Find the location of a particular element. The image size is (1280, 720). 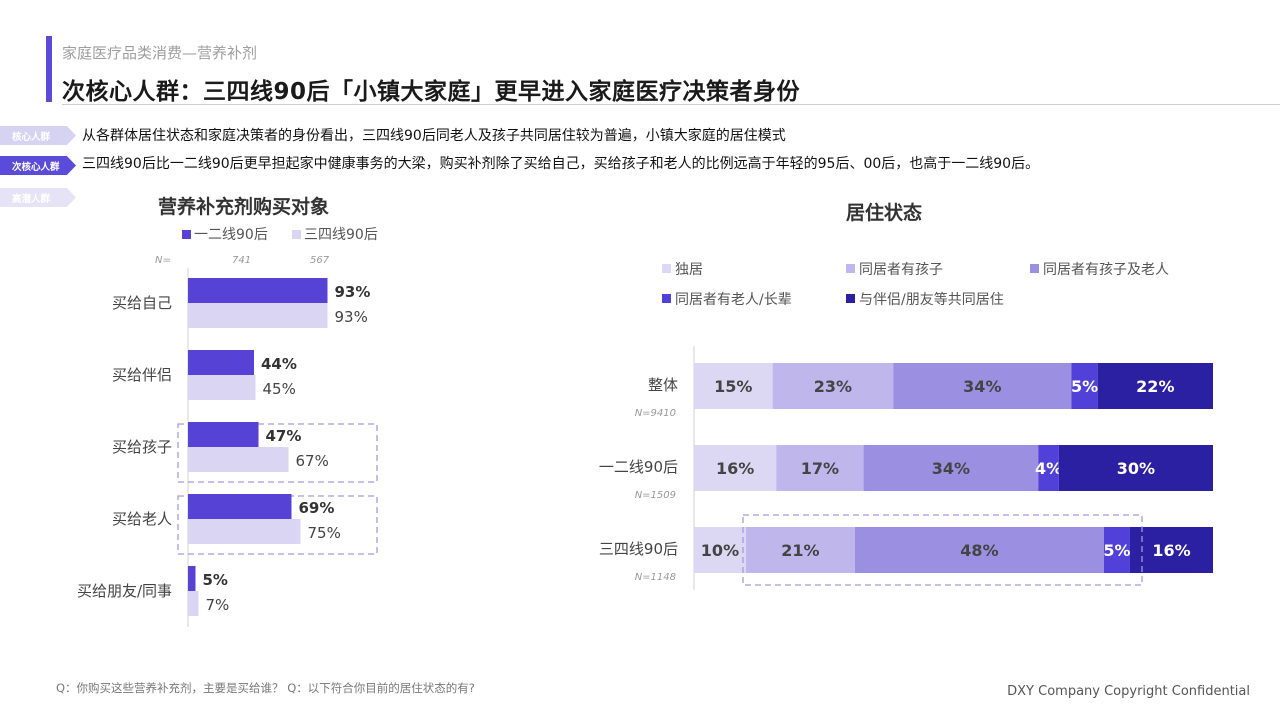

bar-一二线90后-2 is located at coordinates (223, 434).